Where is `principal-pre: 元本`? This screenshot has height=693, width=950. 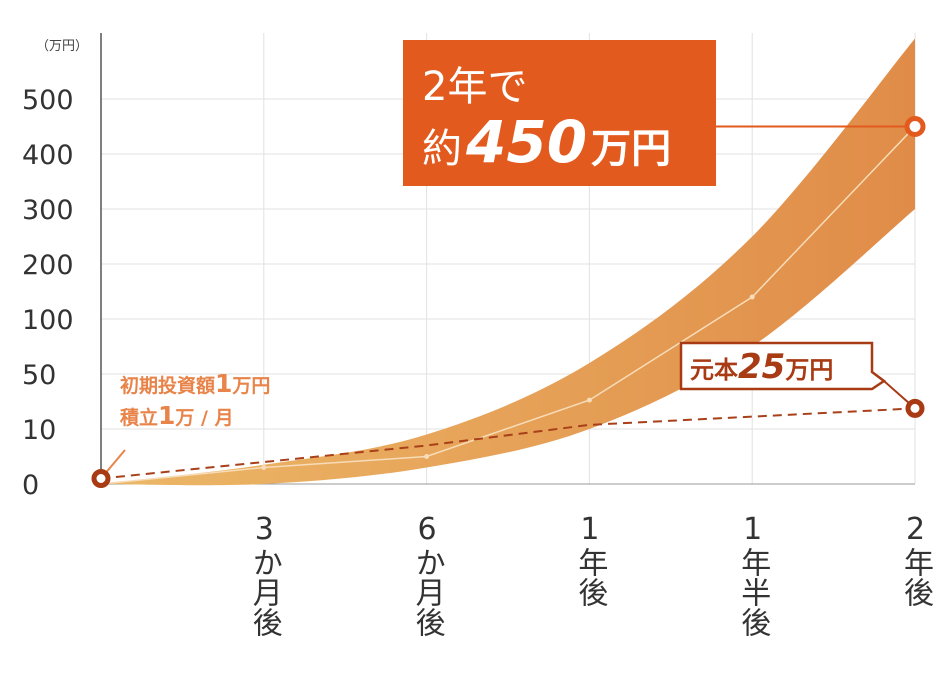
principal-pre: 元本 is located at coordinates (714, 370).